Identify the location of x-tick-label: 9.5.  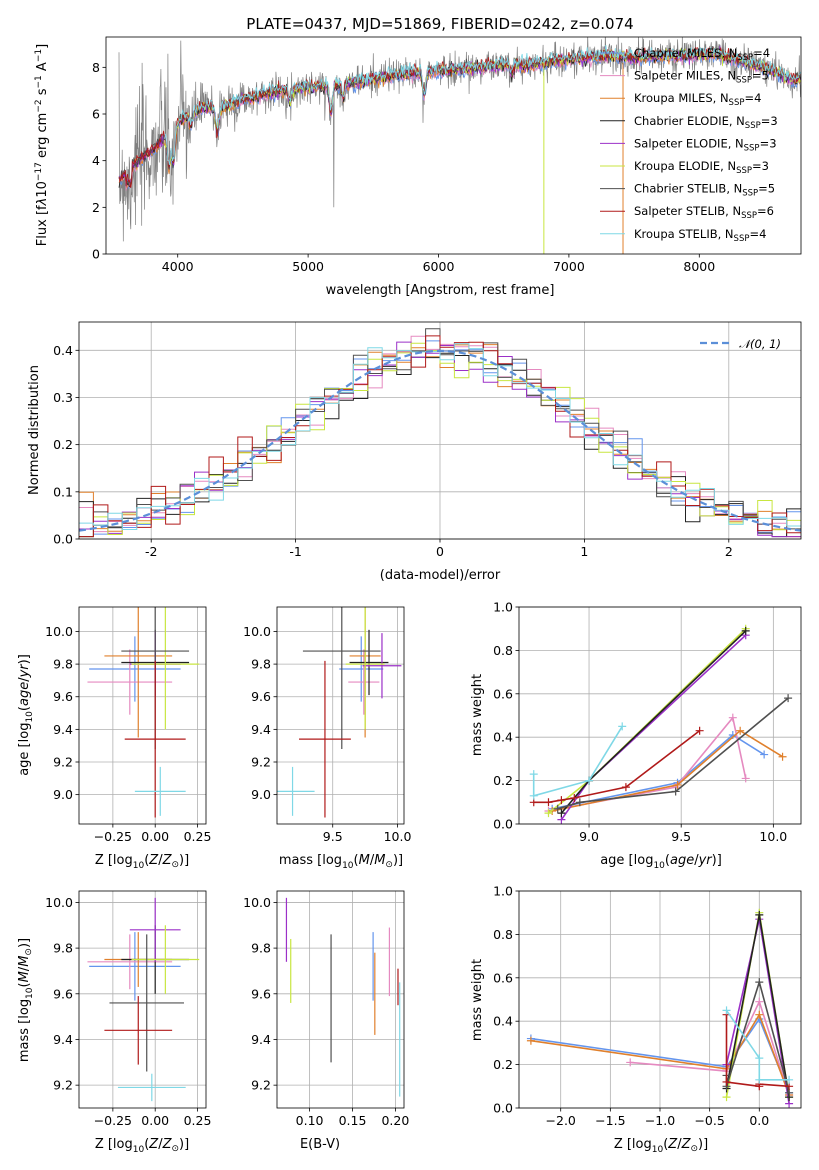
(681, 836).